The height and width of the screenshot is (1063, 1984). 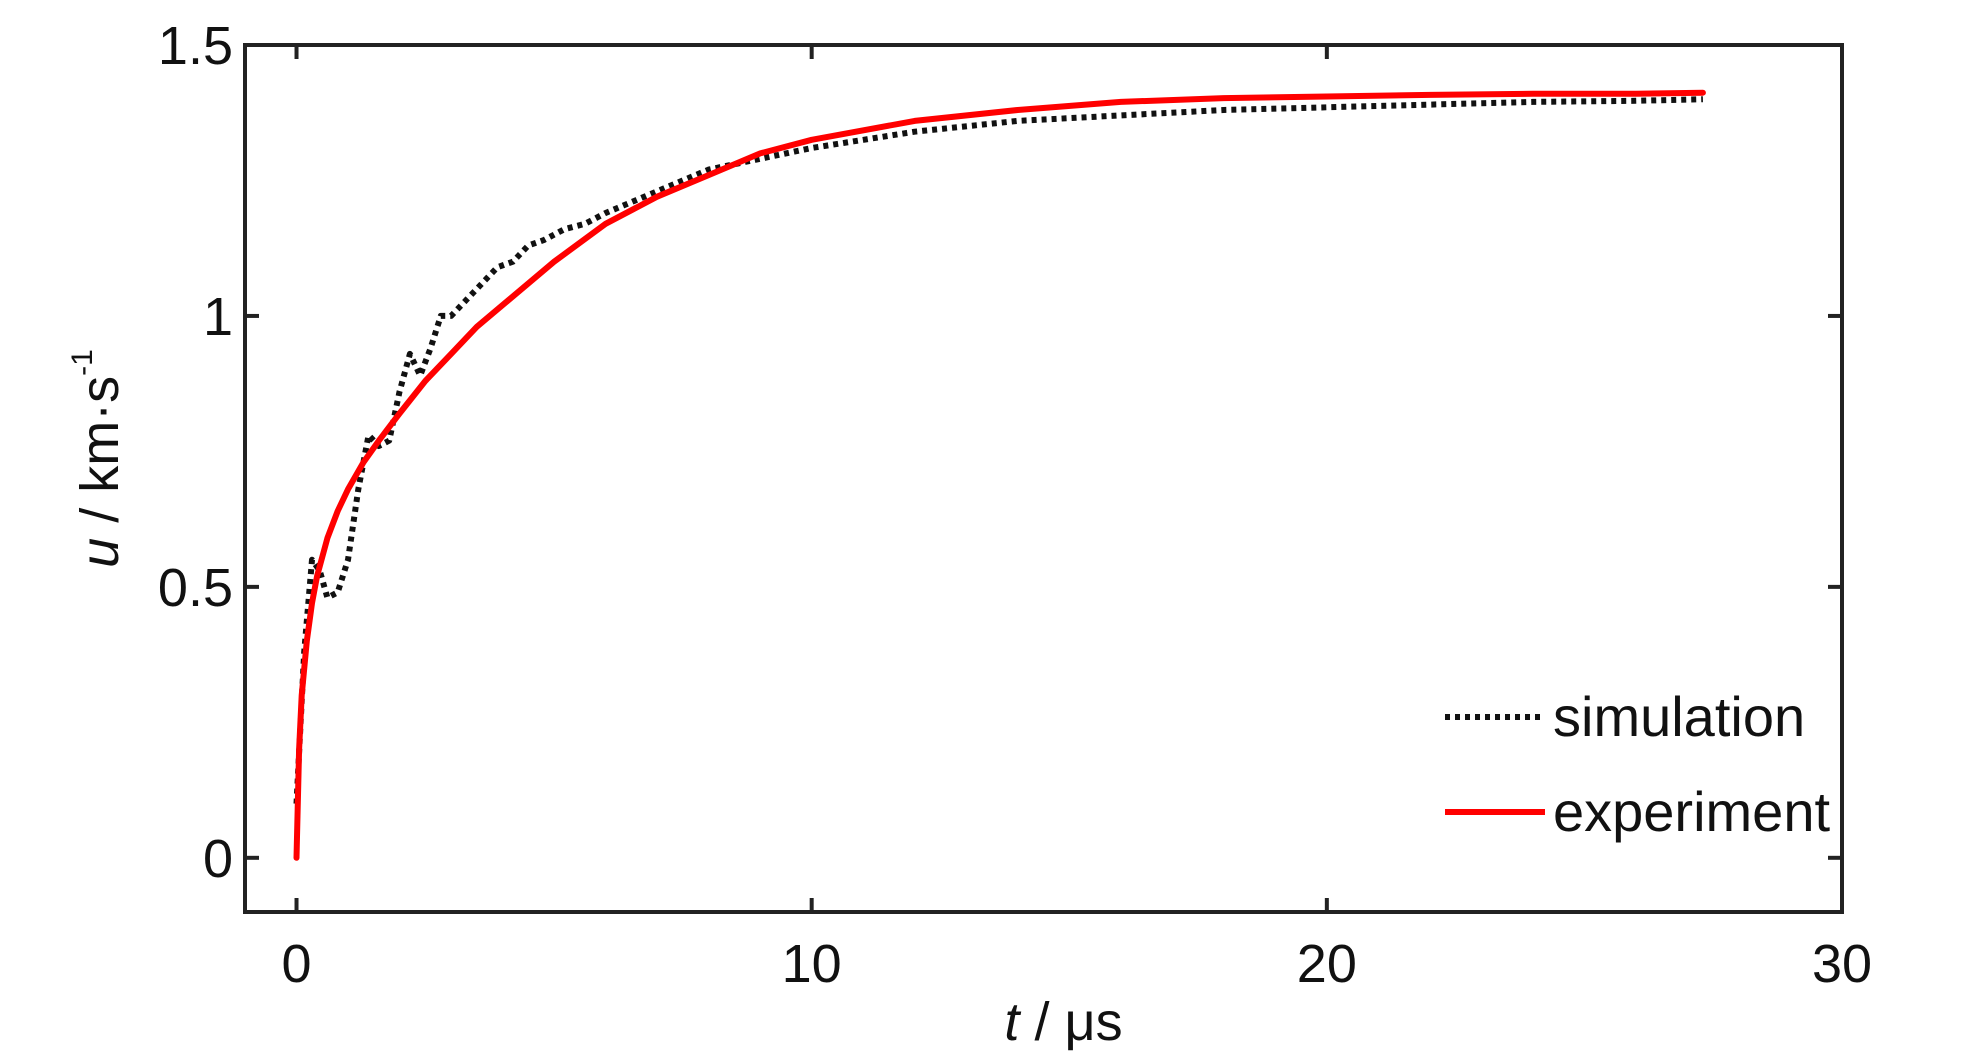 What do you see at coordinates (195, 588) in the screenshot?
I see `y-tick-label: 0.5` at bounding box center [195, 588].